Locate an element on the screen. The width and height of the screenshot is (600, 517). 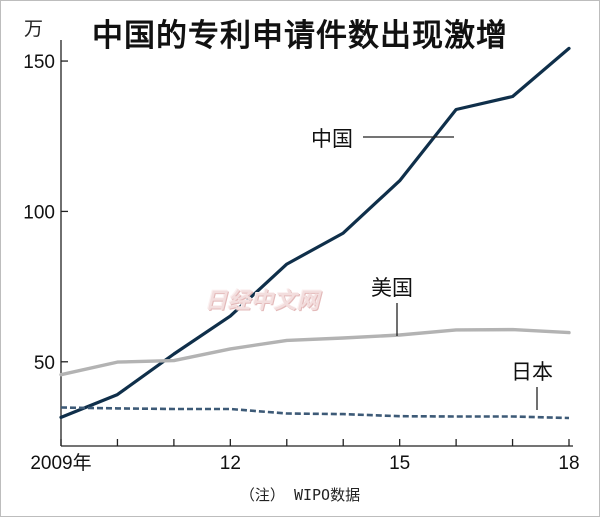
series-label-china: 中国 is located at coordinates (332, 139).